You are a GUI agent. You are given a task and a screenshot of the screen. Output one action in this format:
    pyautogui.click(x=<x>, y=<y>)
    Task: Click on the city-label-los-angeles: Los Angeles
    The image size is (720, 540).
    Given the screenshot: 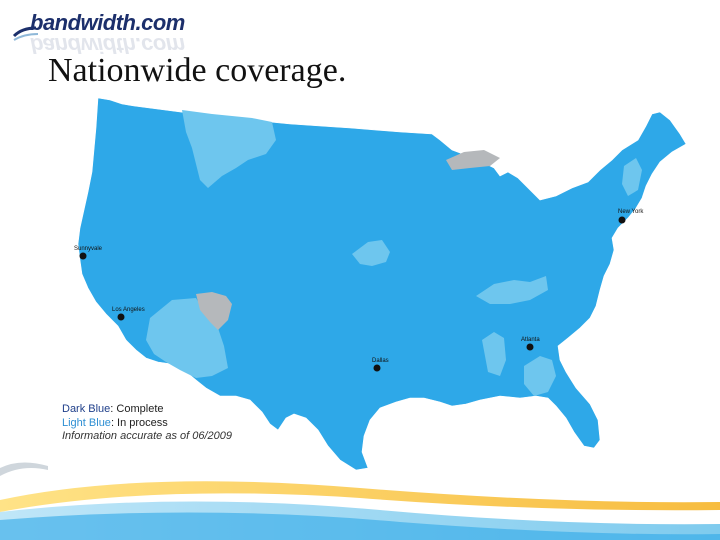 What is the action you would take?
    pyautogui.click(x=128, y=310)
    